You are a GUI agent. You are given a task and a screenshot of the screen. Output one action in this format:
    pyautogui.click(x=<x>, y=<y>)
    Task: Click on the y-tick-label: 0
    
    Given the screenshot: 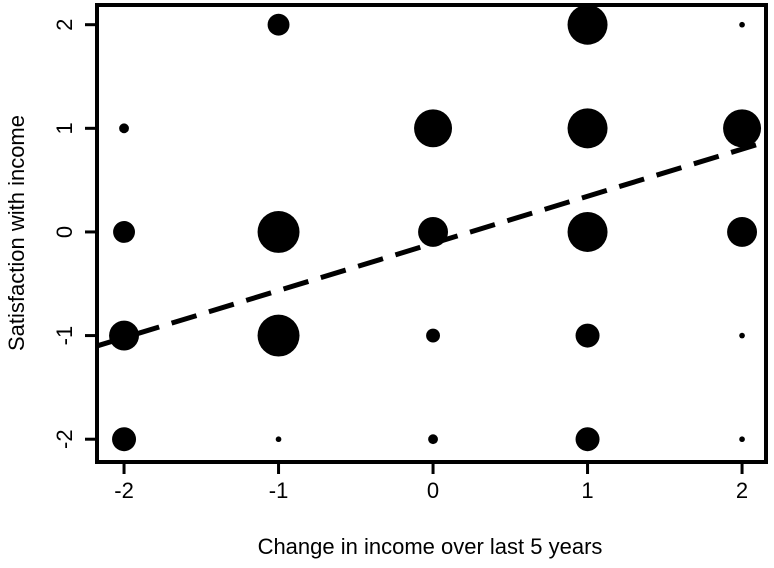 What is the action you would take?
    pyautogui.click(x=64, y=232)
    